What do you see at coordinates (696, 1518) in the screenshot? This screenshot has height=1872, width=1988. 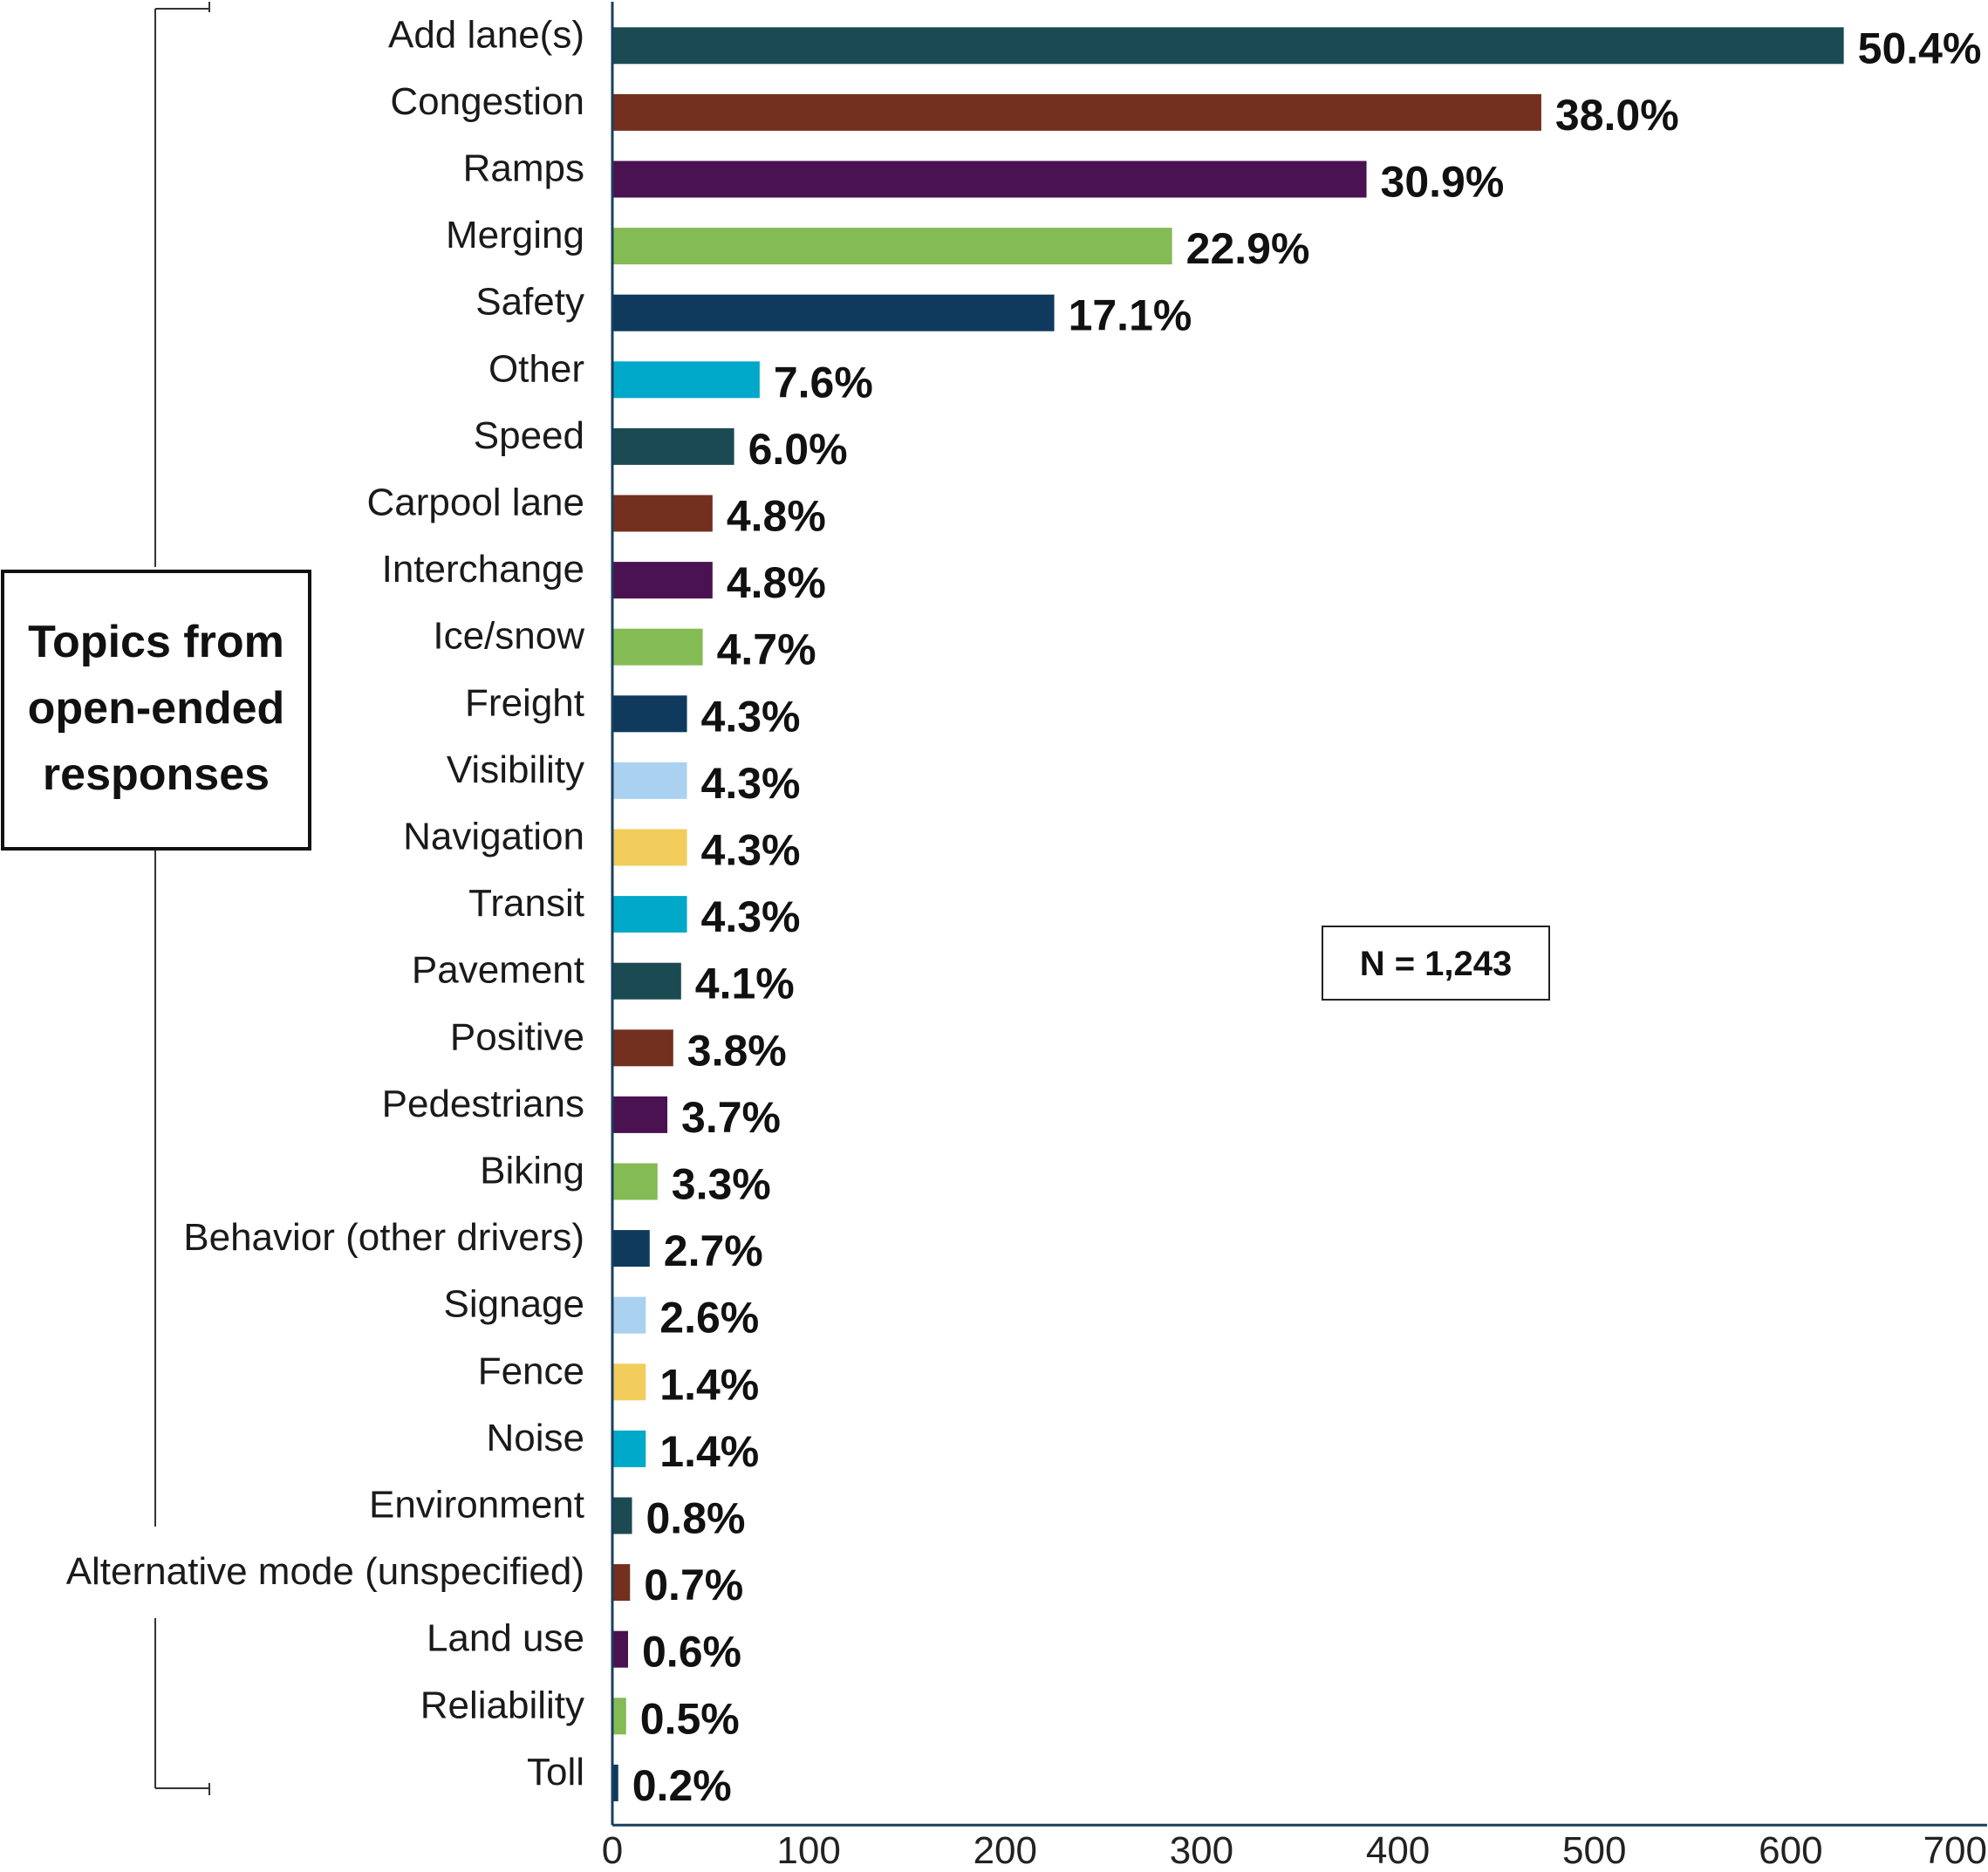 I see `data-label: 0.8%` at bounding box center [696, 1518].